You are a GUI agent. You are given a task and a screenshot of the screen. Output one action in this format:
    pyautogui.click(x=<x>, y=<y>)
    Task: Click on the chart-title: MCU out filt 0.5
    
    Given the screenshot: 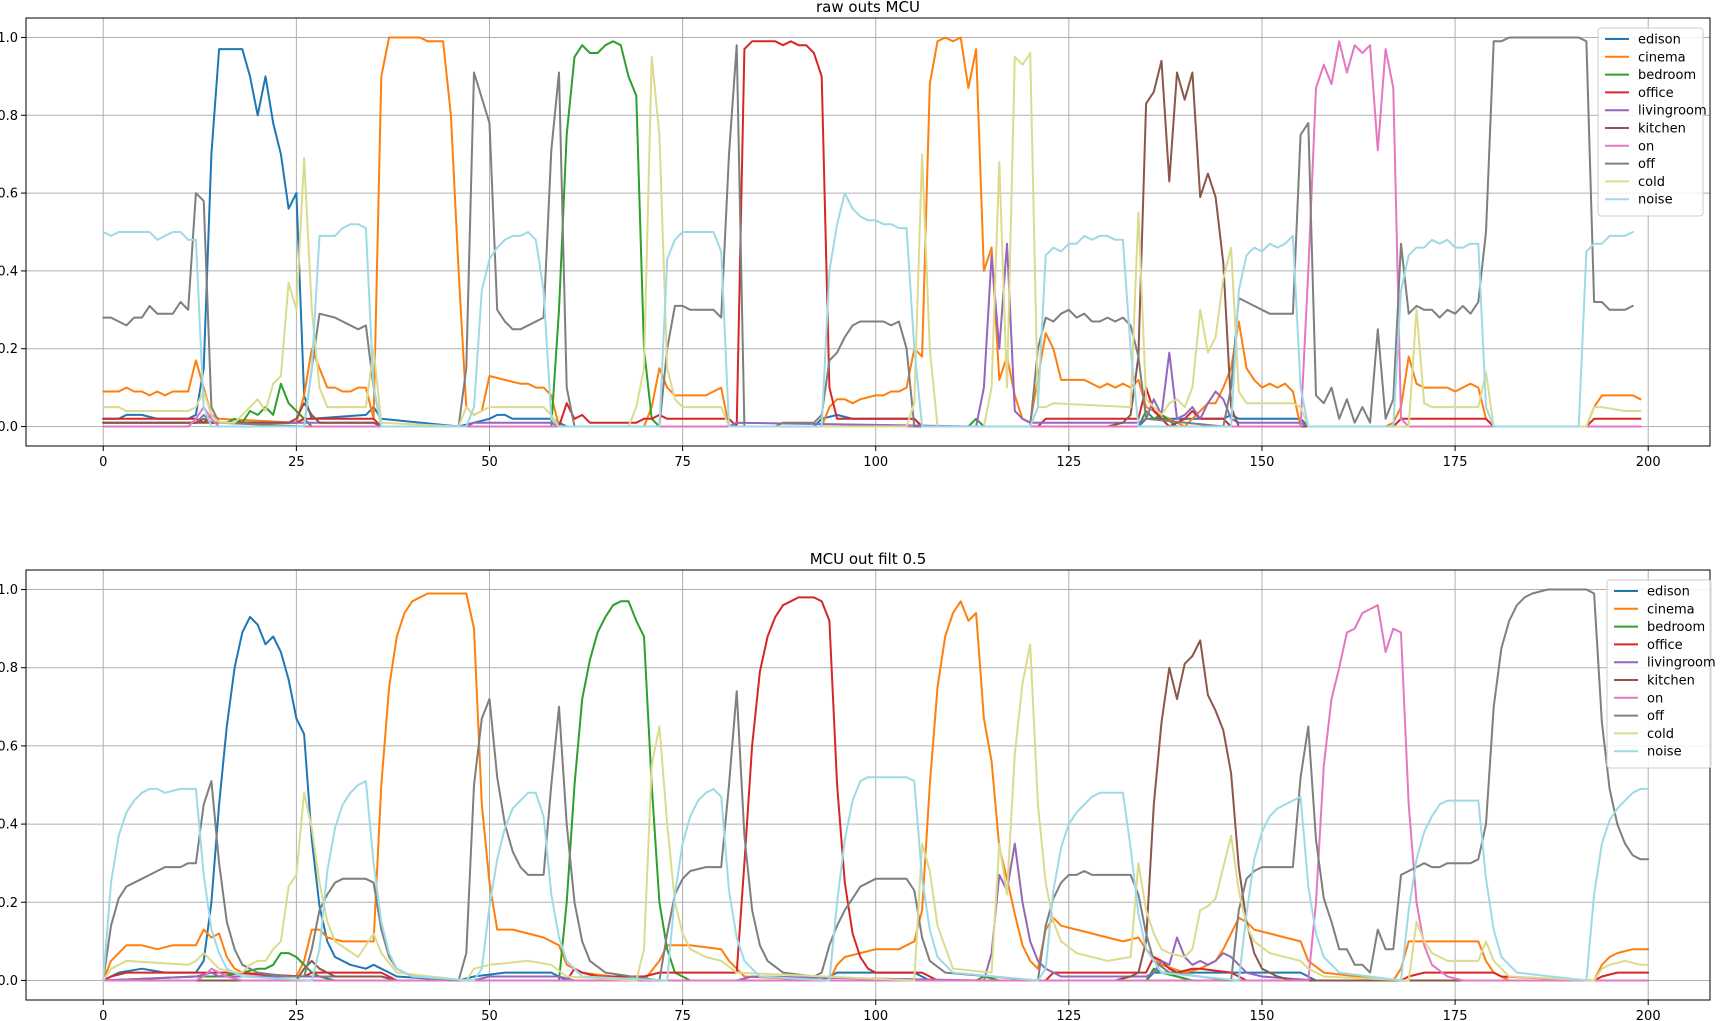 What is the action you would take?
    pyautogui.click(x=868, y=559)
    